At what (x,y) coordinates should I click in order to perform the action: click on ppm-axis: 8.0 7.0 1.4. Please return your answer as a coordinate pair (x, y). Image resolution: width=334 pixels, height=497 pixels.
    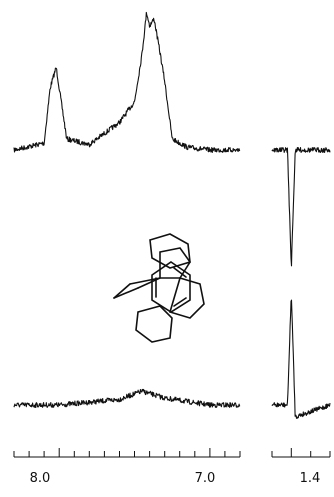
    Looking at the image, I should click on (172, 467).